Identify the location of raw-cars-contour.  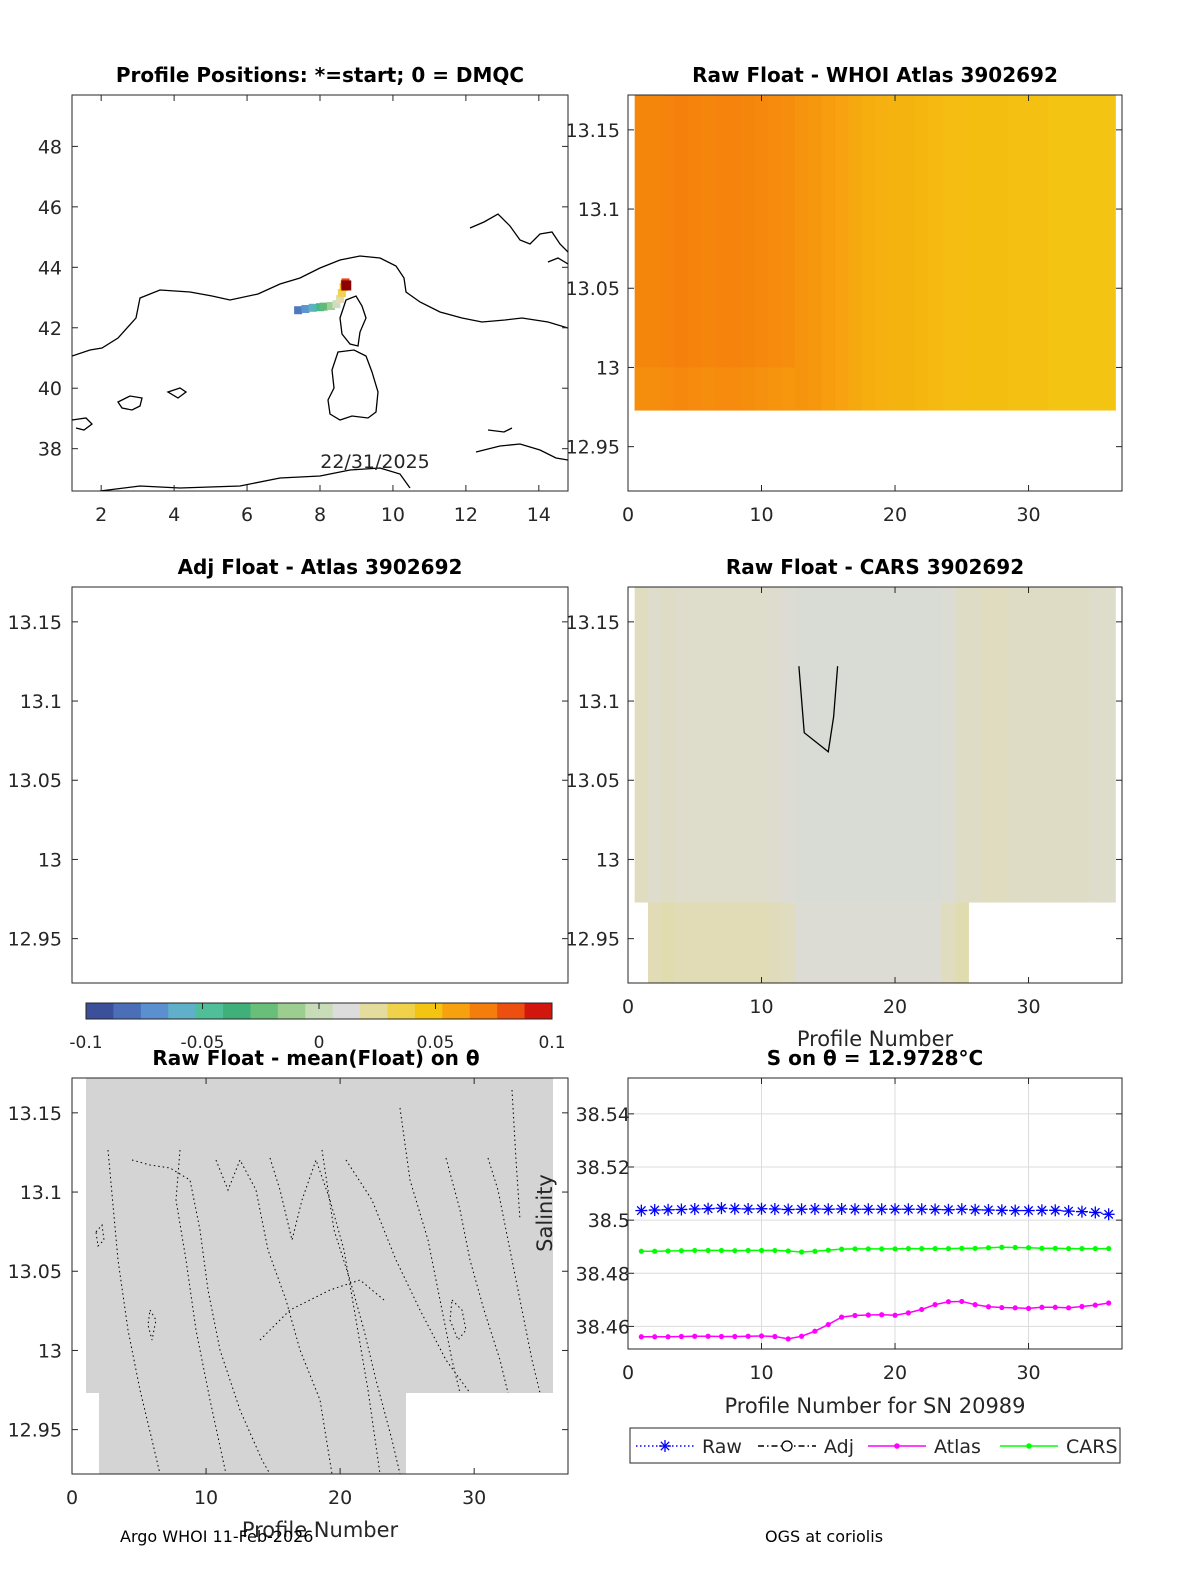
(818, 709).